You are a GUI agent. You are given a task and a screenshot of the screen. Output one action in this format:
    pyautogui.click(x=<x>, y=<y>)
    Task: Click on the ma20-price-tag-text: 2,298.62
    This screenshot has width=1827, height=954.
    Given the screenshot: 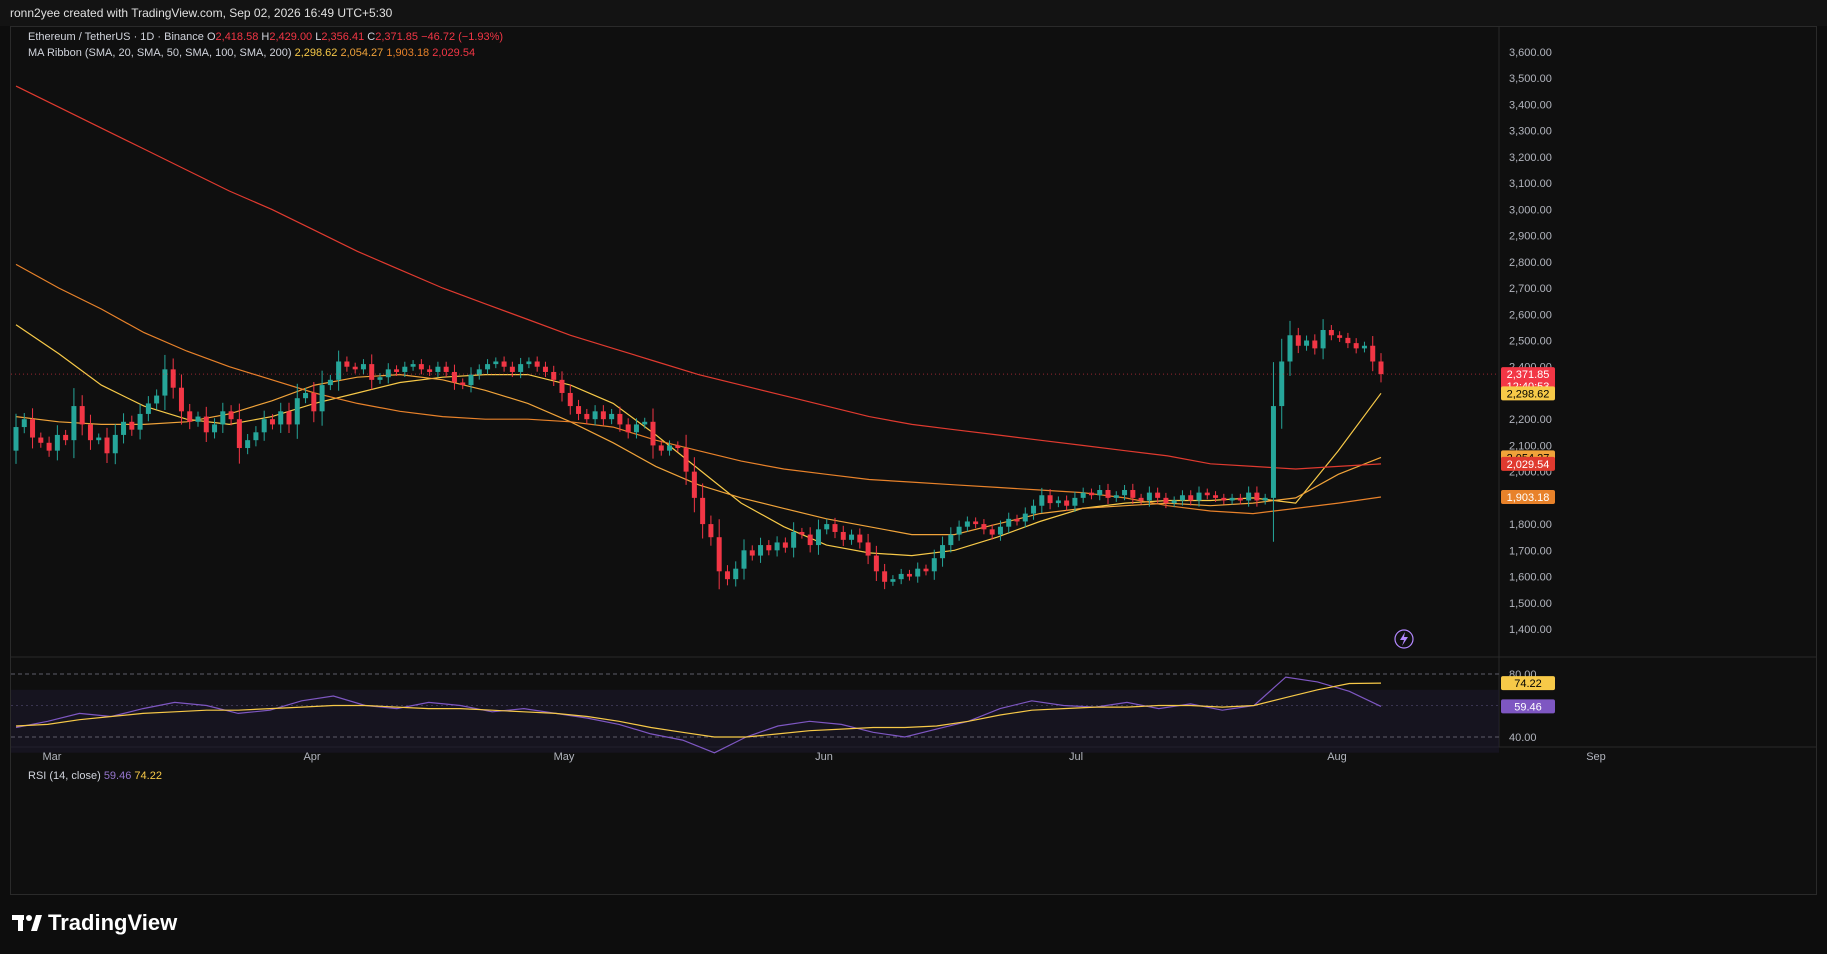 What is the action you would take?
    pyautogui.click(x=1528, y=394)
    